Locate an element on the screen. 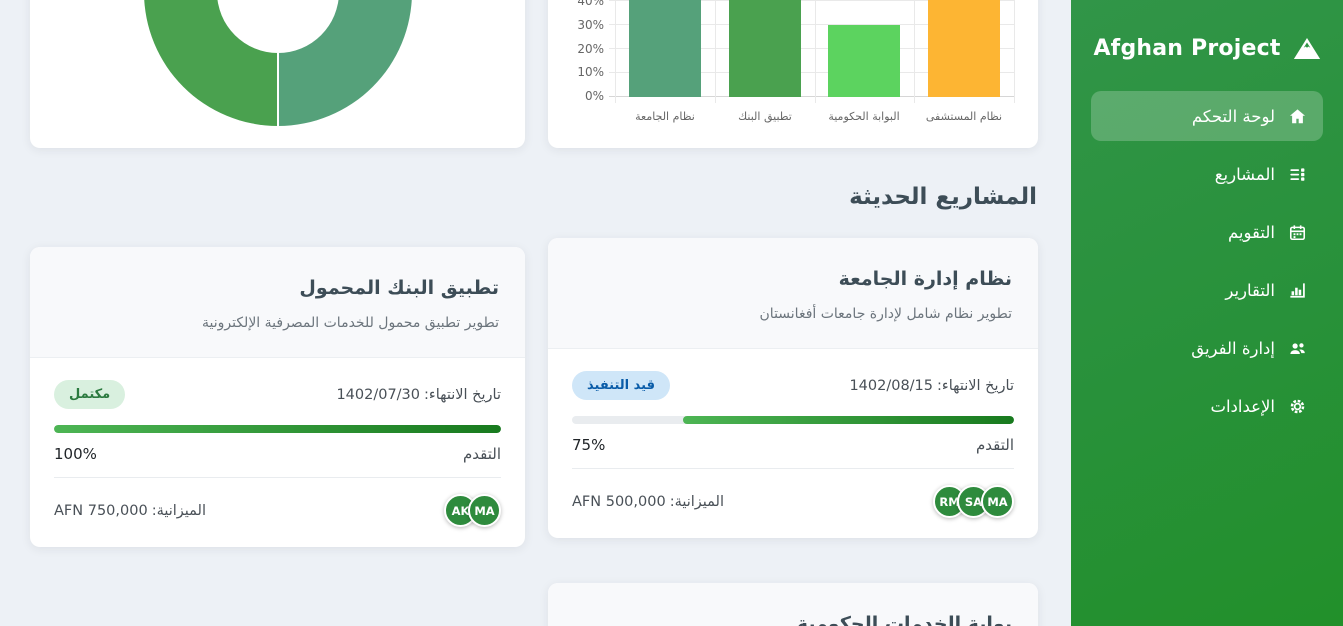 This screenshot has height=626, width=1343. status-badge: قيد التنفيذ is located at coordinates (621, 385).